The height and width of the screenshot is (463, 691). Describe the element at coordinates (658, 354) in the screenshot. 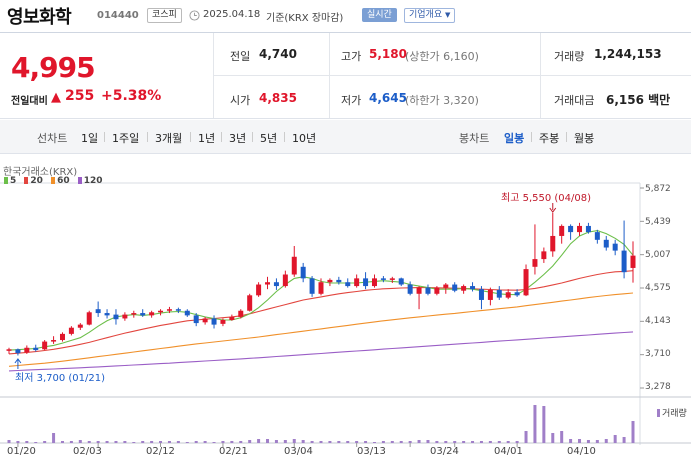

I see `y-tick-label: 3,710` at that location.